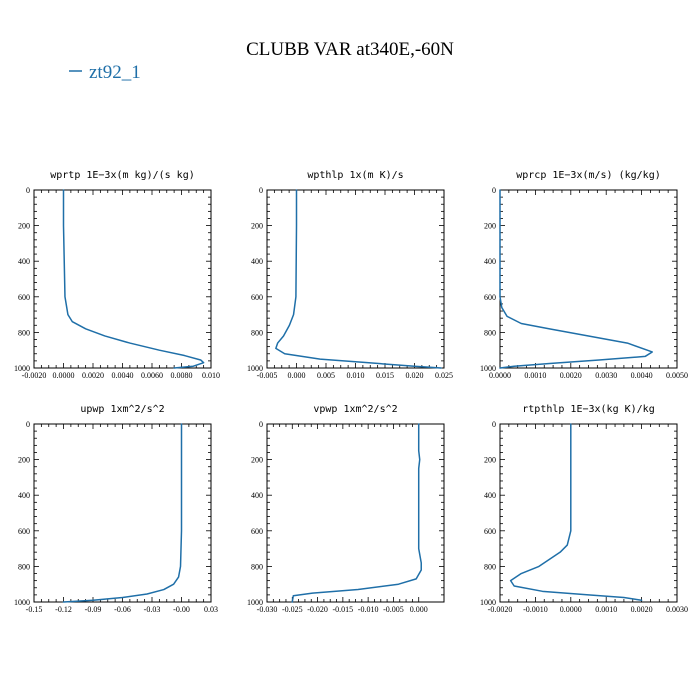  I want to click on x-tick-label: 0.0050, so click(677, 375).